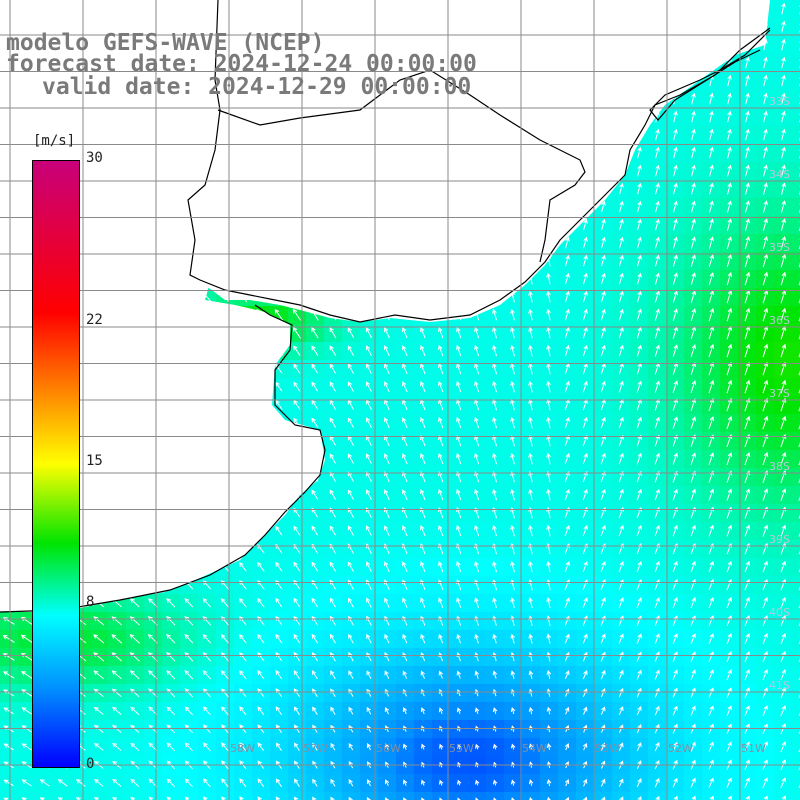 This screenshot has height=800, width=800. I want to click on lon-label: 55W, so click(461, 748).